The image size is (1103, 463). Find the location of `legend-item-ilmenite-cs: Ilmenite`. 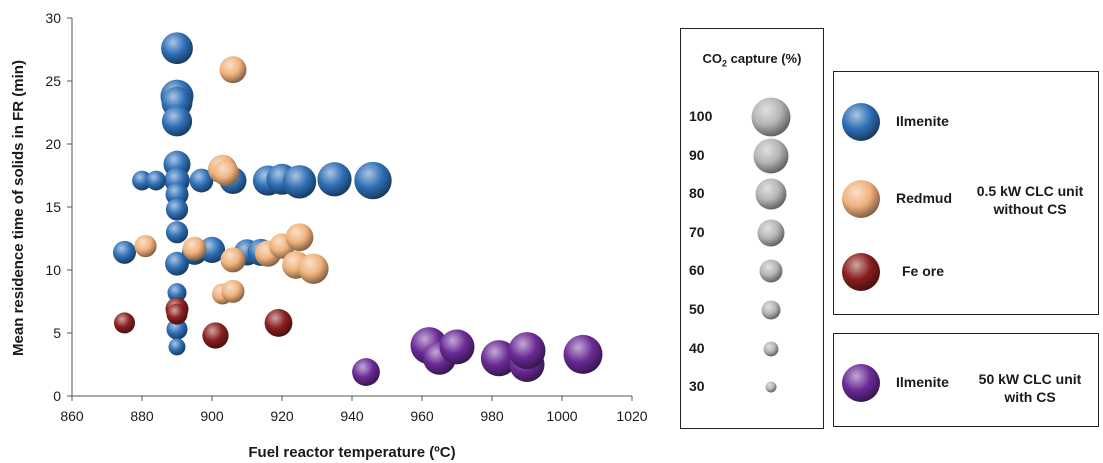

legend-item-ilmenite-cs: Ilmenite is located at coordinates (898, 383).